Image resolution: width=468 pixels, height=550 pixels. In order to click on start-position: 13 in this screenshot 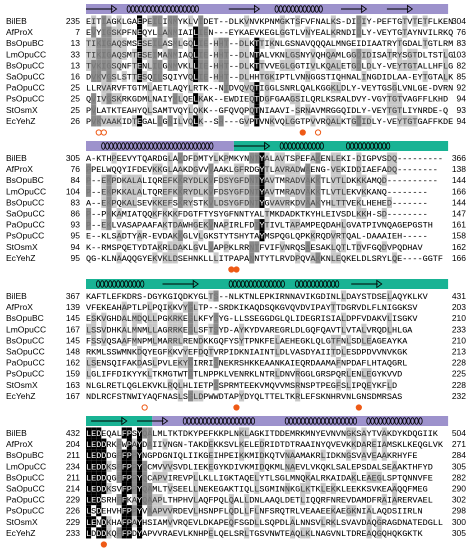, I will do `click(76, 65)`.